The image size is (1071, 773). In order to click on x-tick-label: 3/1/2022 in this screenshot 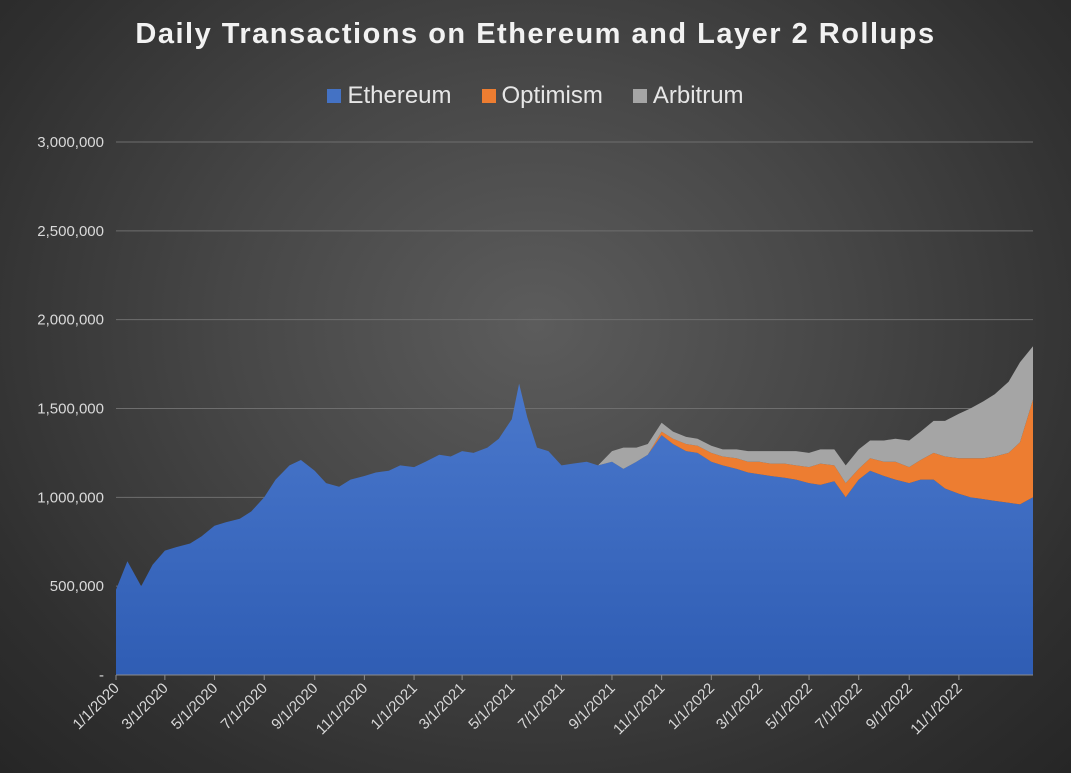, I will do `click(739, 706)`.